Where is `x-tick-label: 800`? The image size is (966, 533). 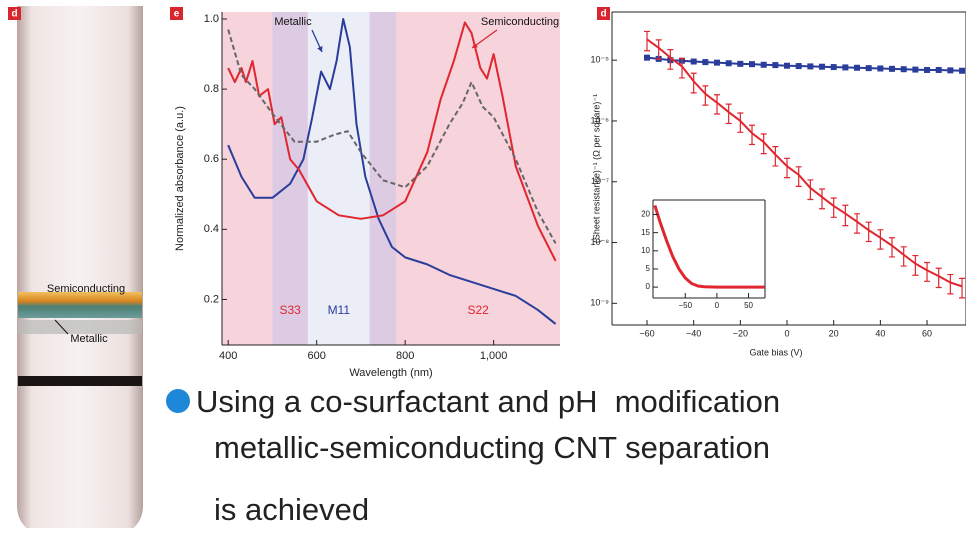 x-tick-label: 800 is located at coordinates (405, 356).